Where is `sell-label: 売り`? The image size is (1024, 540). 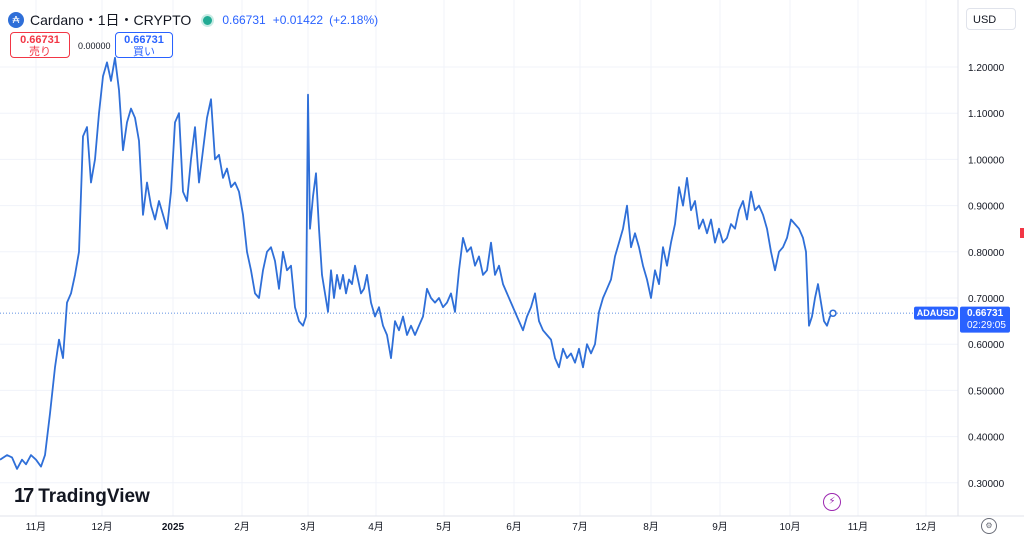
sell-label: 売り is located at coordinates (40, 52).